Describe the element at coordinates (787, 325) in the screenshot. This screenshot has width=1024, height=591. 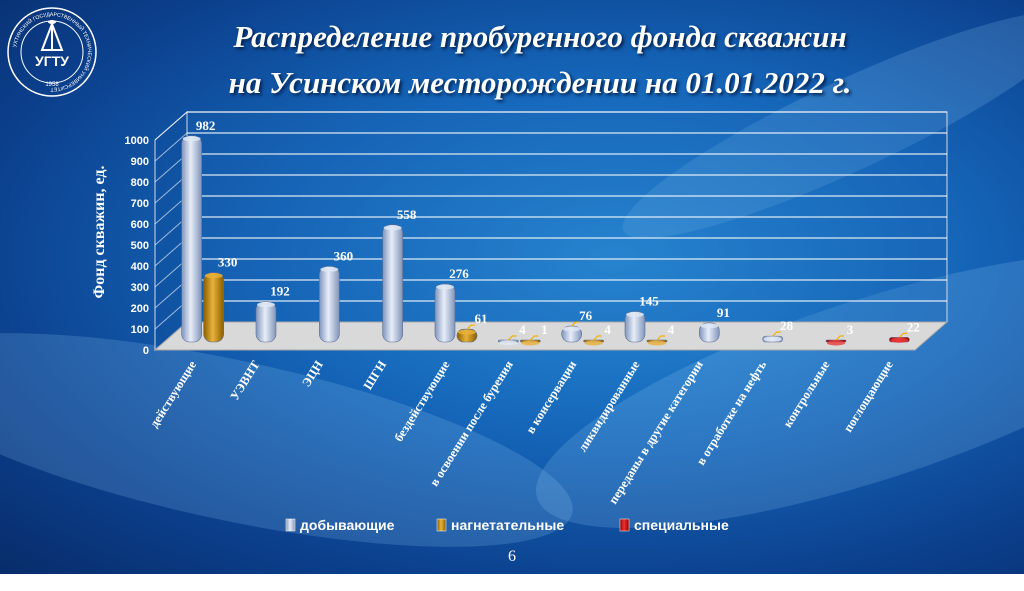
I see `data-label: 28` at that location.